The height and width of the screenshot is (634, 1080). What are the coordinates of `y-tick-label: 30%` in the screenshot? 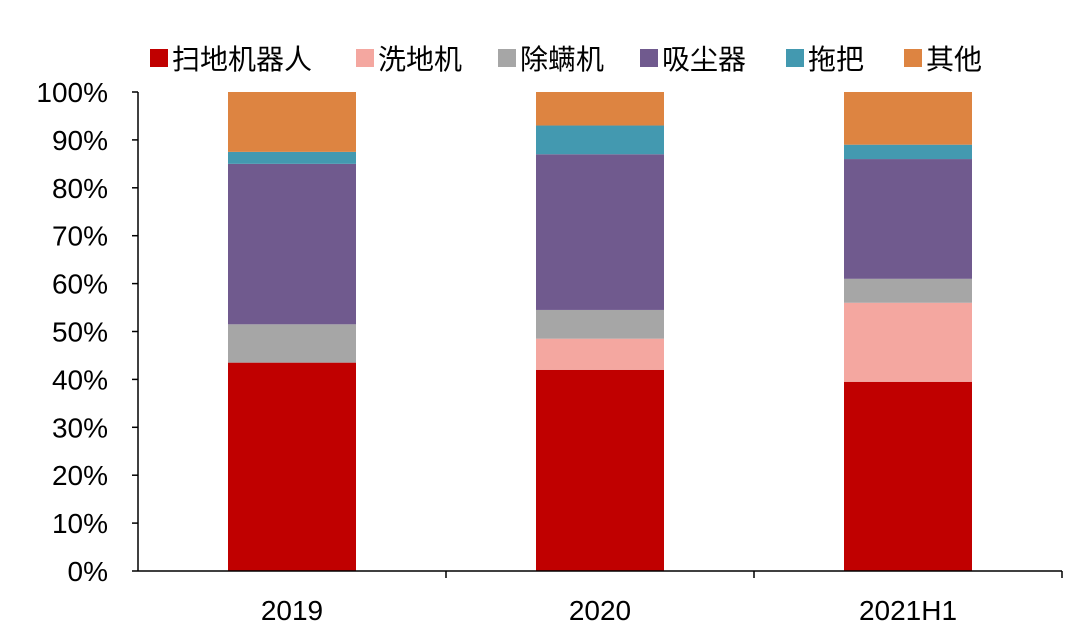 It's located at (80, 427).